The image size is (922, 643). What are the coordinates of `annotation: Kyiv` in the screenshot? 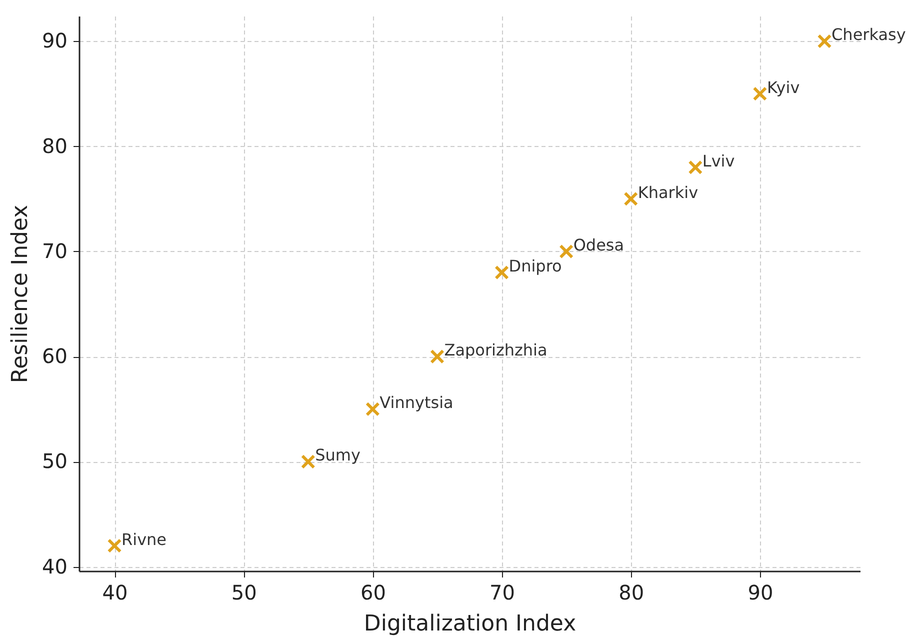 It's located at (783, 87).